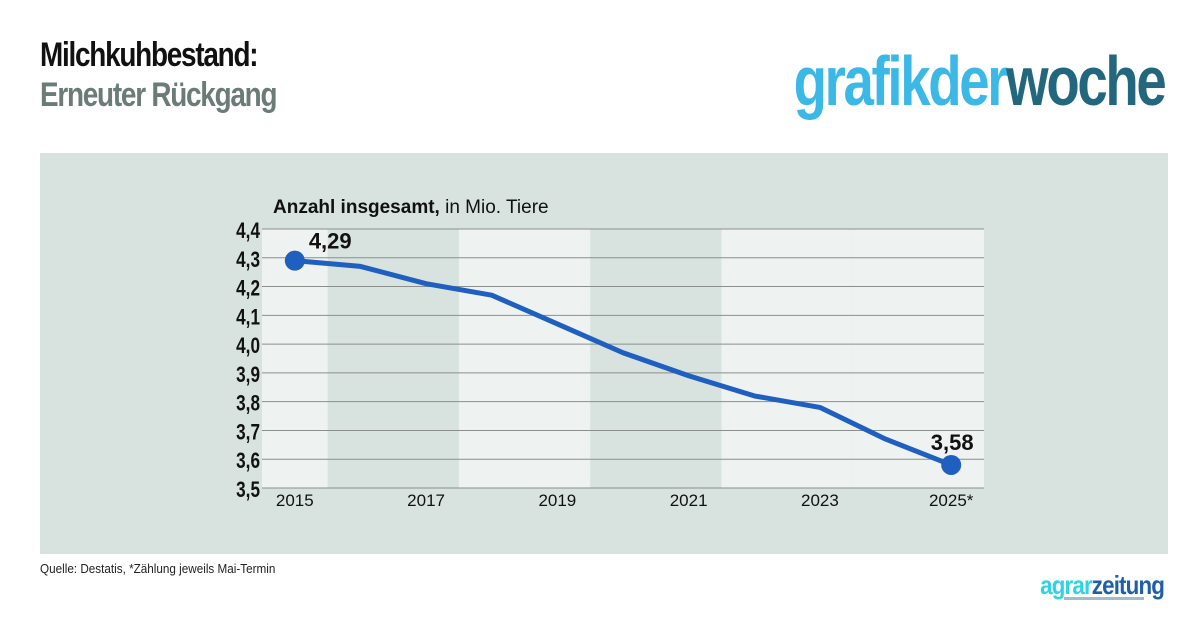 This screenshot has width=1200, height=630. What do you see at coordinates (248, 260) in the screenshot?
I see `y-tick-label: 4,3` at bounding box center [248, 260].